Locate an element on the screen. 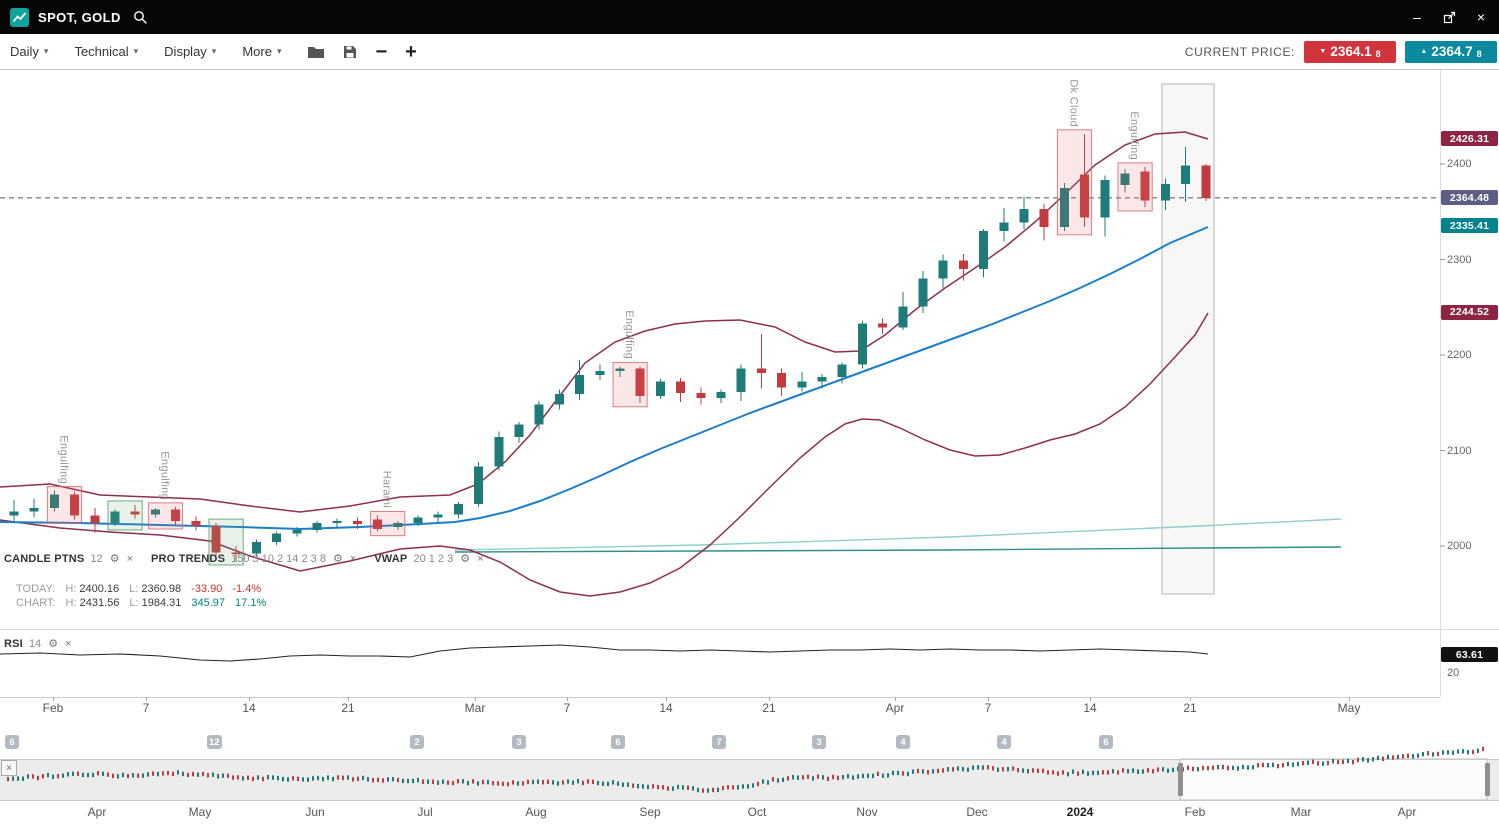  navigator-series is located at coordinates (745, 769).